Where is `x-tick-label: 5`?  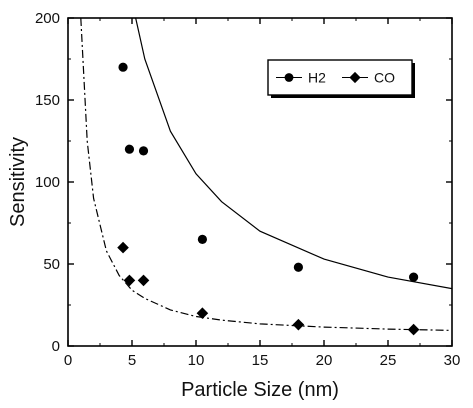 x-tick-label: 5 is located at coordinates (132, 360).